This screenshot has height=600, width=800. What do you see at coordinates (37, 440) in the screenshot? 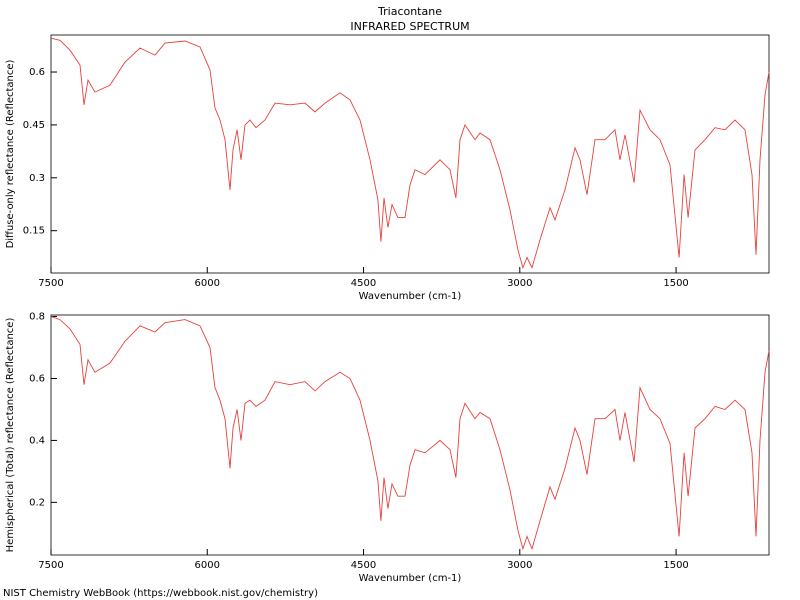
I see `y-tick-label: 0.4` at bounding box center [37, 440].